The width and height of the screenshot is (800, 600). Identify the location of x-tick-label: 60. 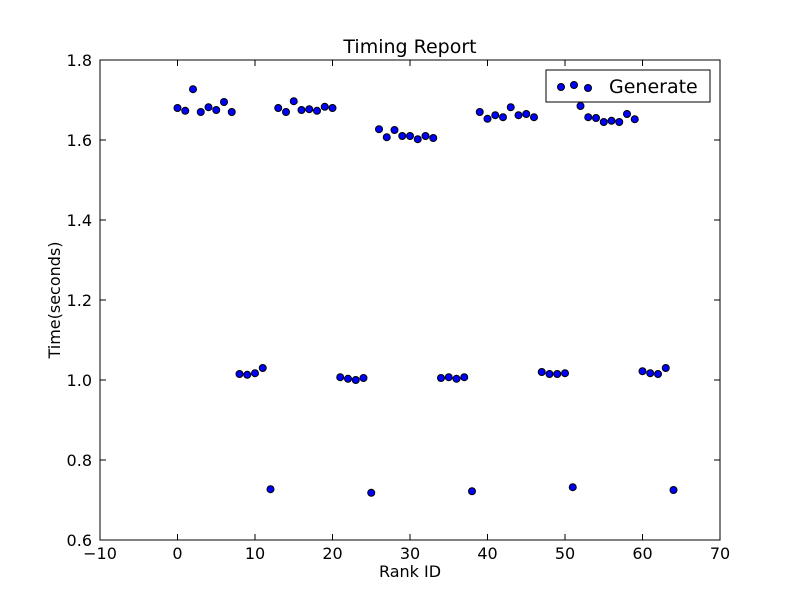
(642, 553).